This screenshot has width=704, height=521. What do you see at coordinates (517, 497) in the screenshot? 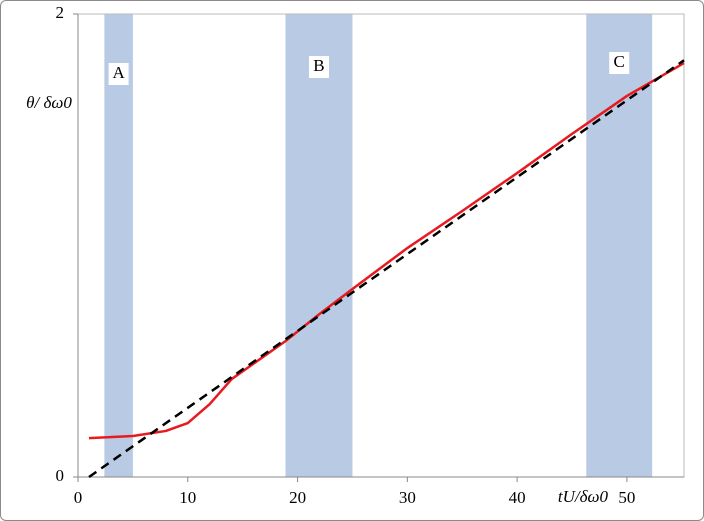
I see `x-tick-label: 40` at bounding box center [517, 497].